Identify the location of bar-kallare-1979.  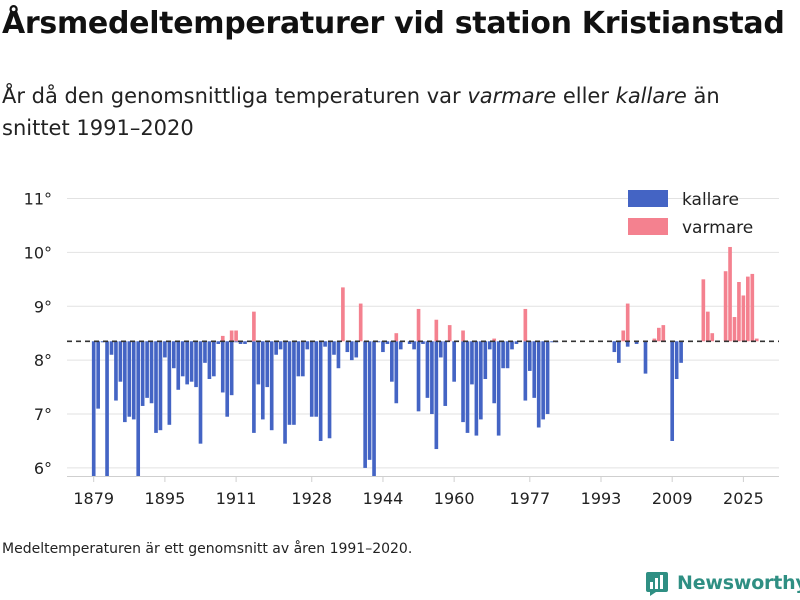
(538, 384).